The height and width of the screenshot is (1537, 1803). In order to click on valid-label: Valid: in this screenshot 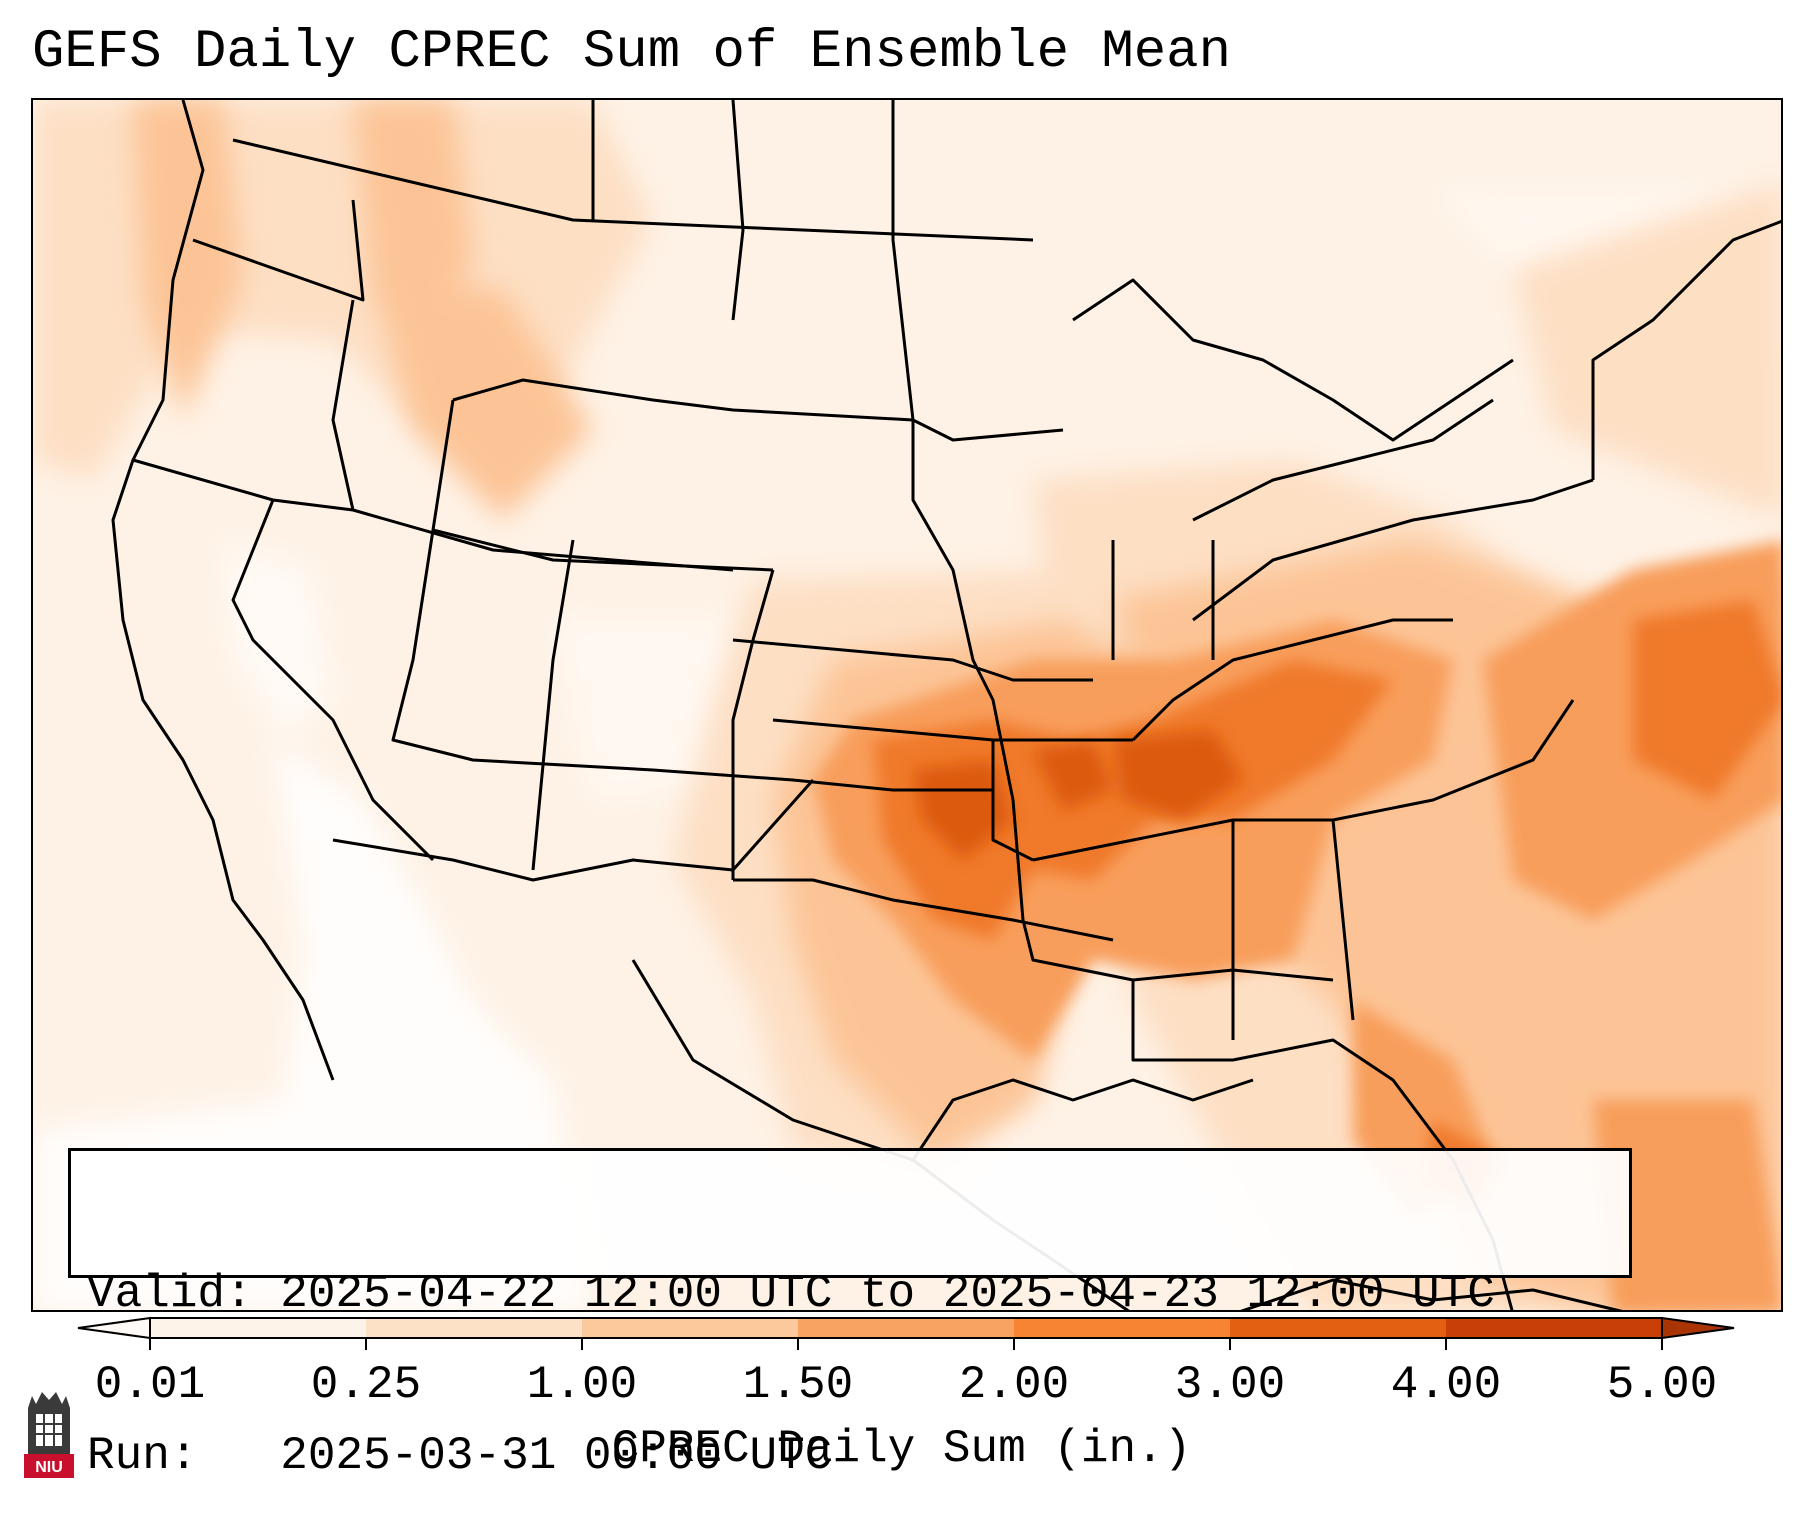, I will do `click(170, 1294)`.